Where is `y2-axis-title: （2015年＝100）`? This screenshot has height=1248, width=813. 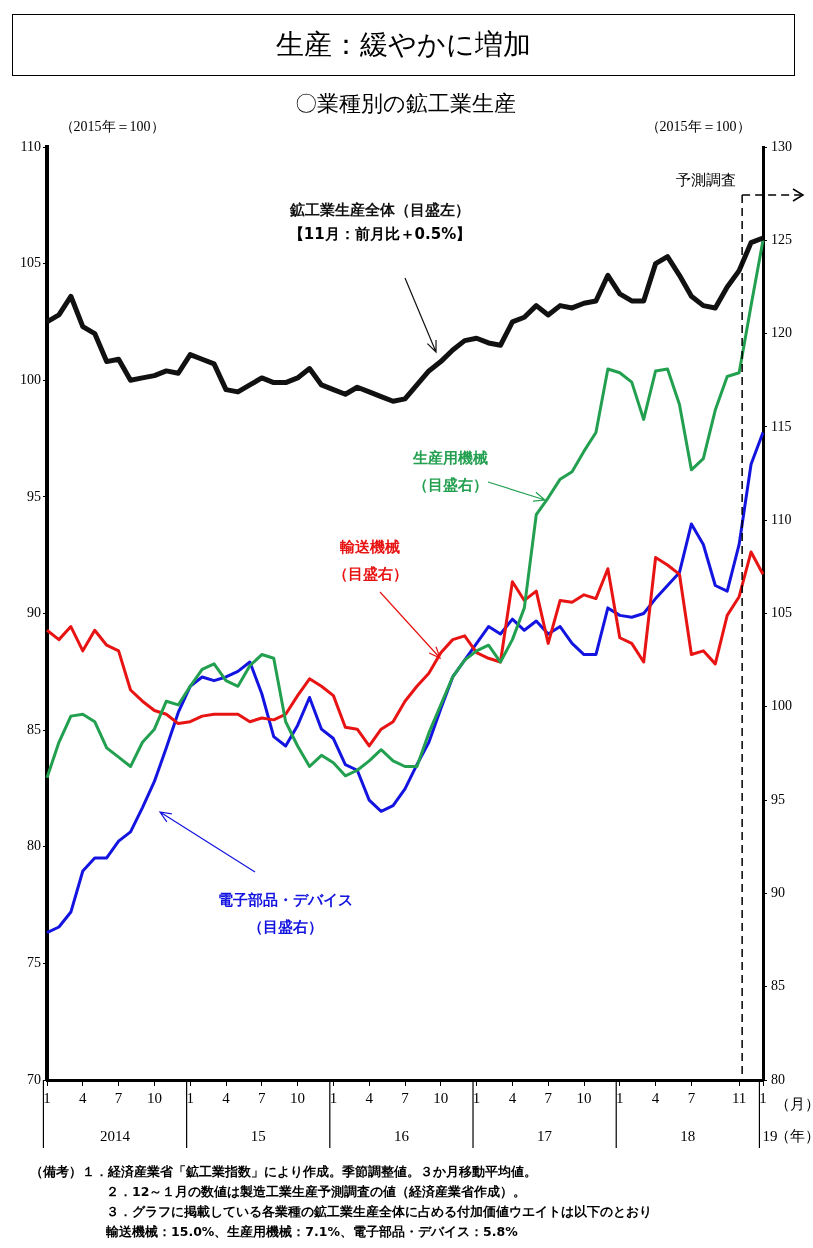
y2-axis-title: （2015年＝100） is located at coordinates (698, 126).